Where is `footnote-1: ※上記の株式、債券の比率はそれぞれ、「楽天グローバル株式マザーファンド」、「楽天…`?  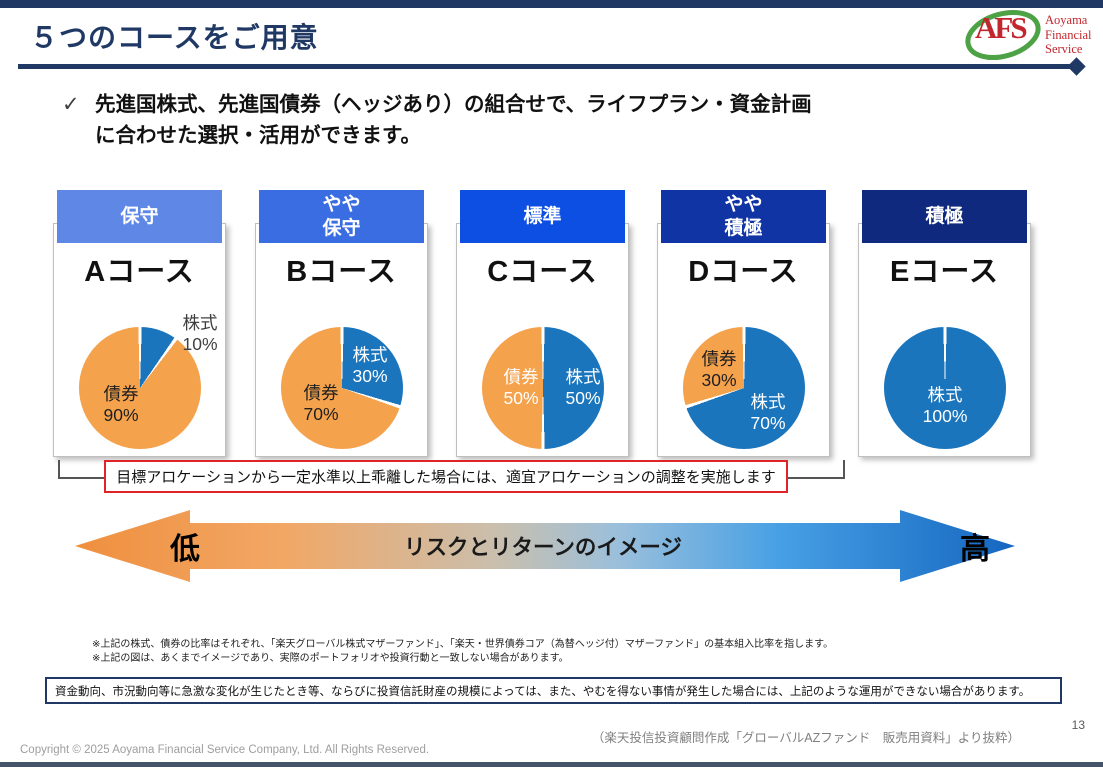
footnote-1: ※上記の株式、債券の比率はそれぞれ、「楽天グローバル株式マザーファンド」、「楽天… is located at coordinates (463, 644).